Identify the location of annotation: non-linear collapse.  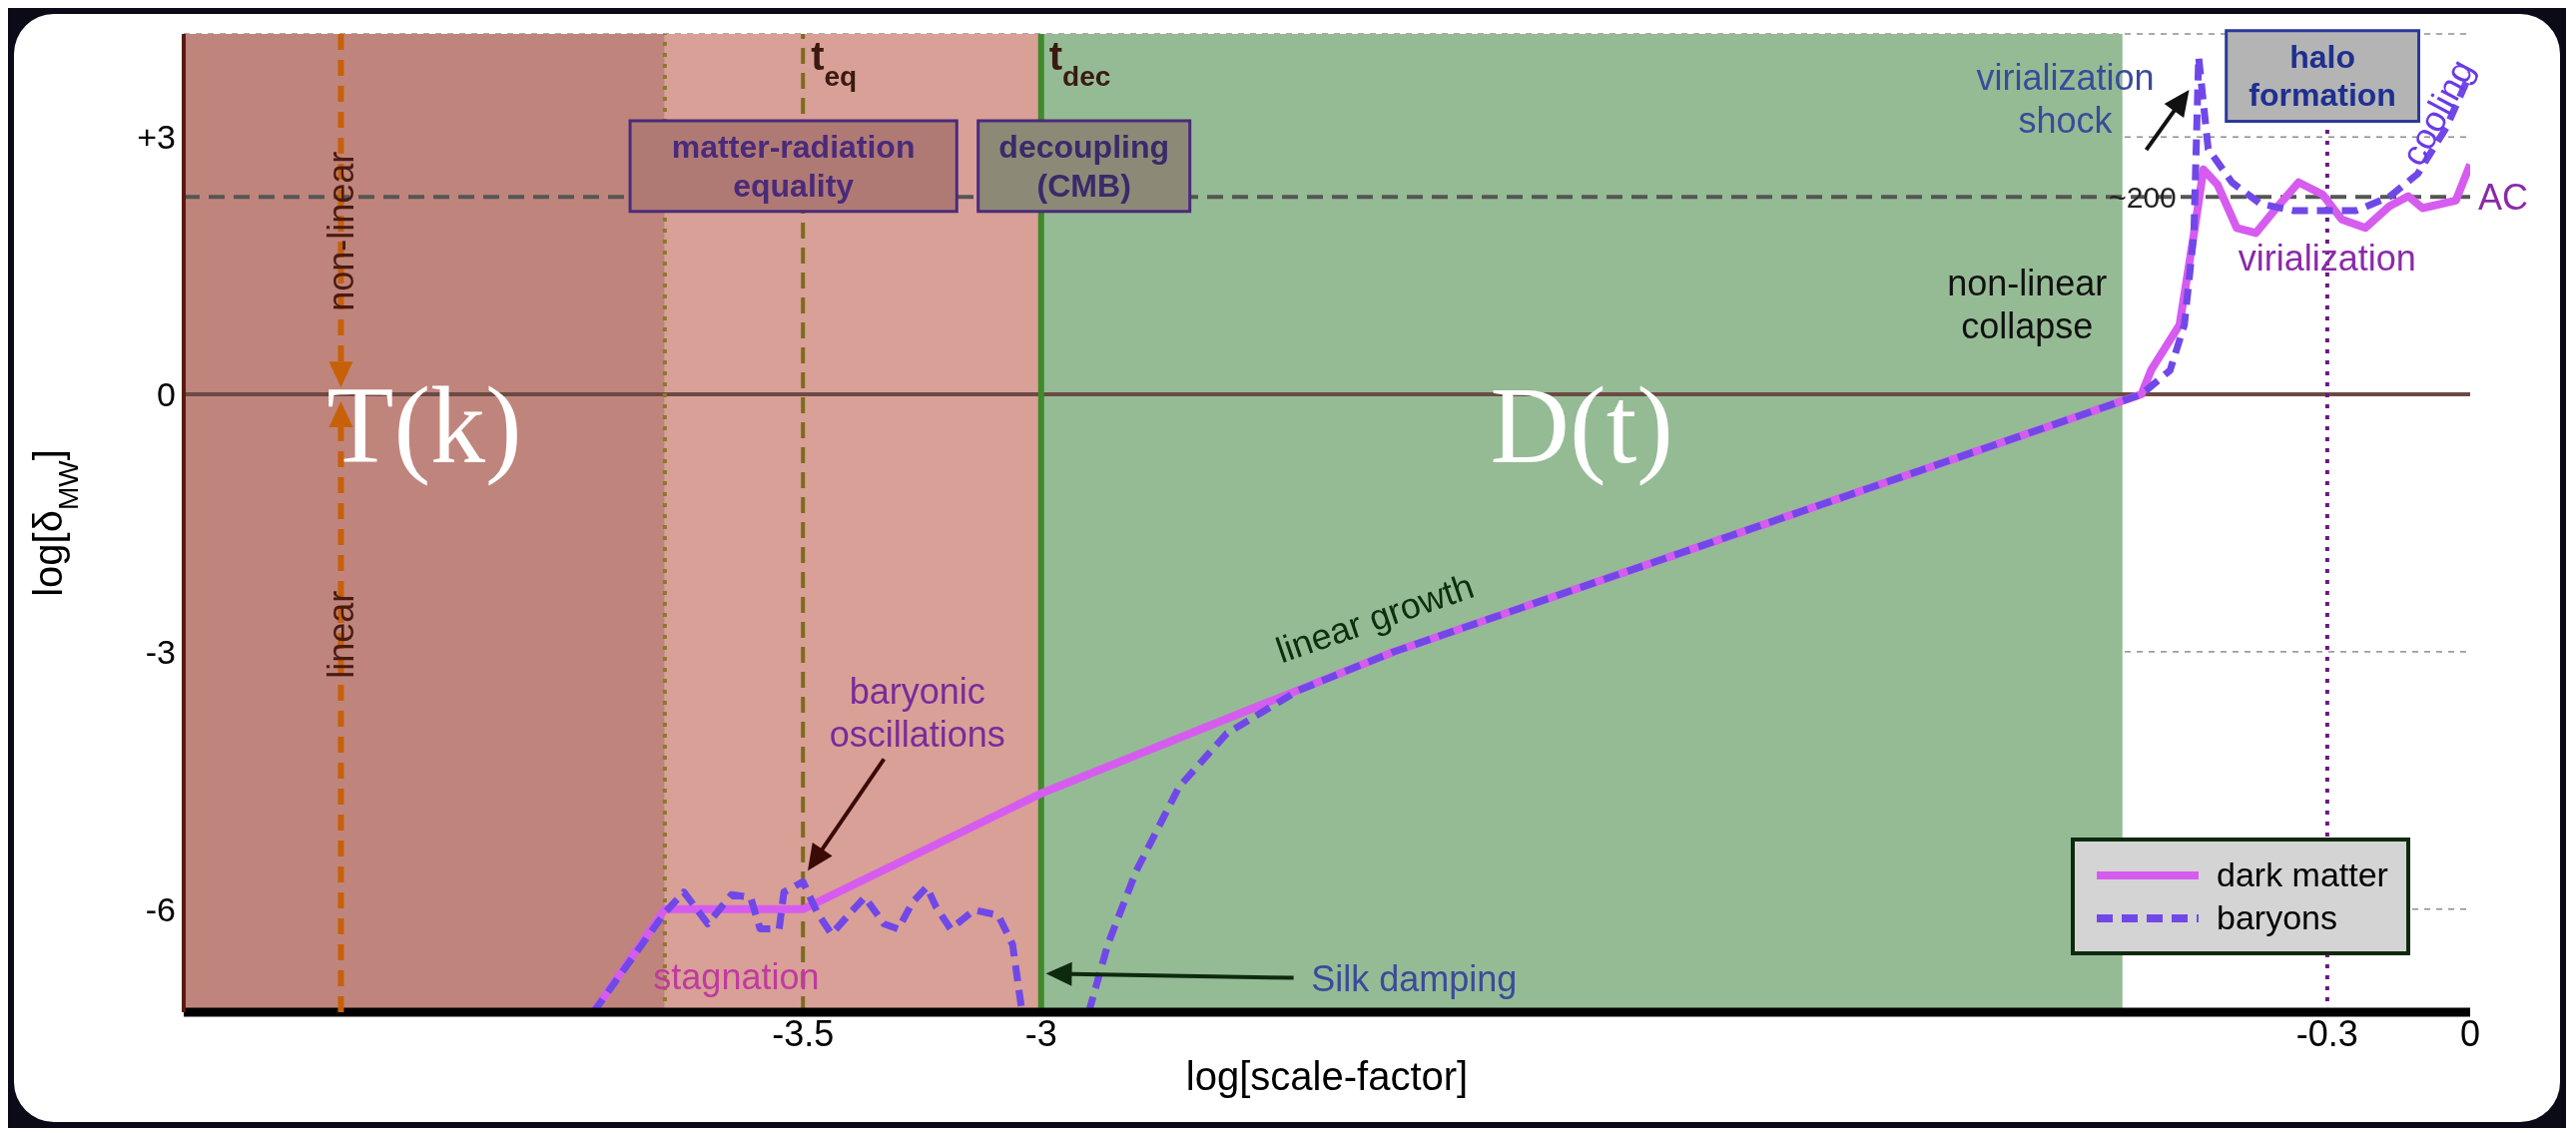
(2027, 304).